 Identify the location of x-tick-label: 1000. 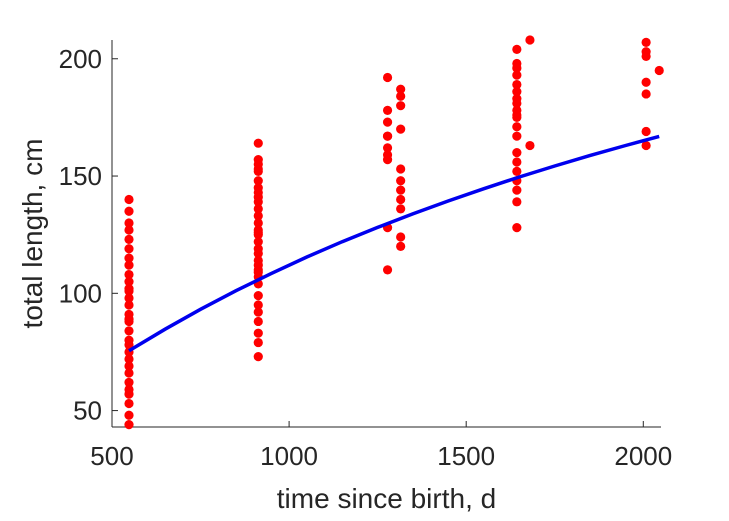
(289, 456).